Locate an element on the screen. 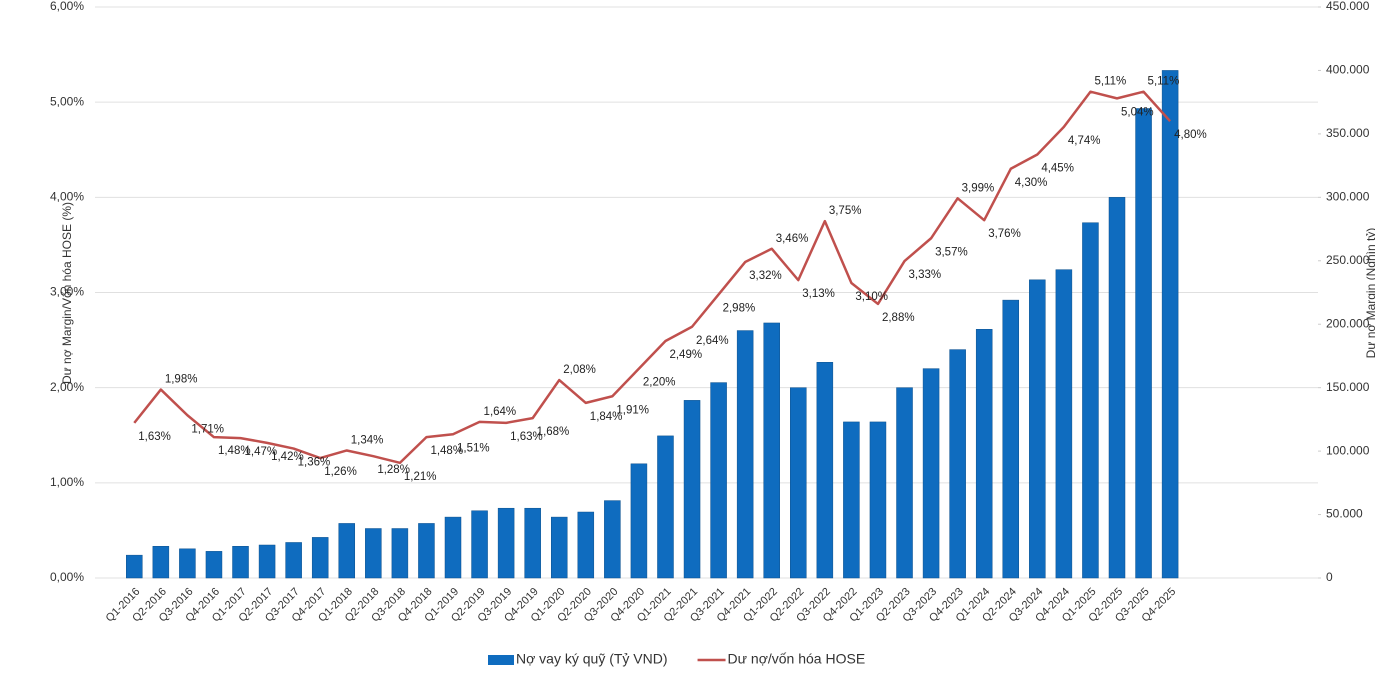 Image resolution: width=1375 pixels, height=680 pixels. y2-axis-label: Dư nợ Margin (Nghìn tỷ) is located at coordinates (1369, 293).